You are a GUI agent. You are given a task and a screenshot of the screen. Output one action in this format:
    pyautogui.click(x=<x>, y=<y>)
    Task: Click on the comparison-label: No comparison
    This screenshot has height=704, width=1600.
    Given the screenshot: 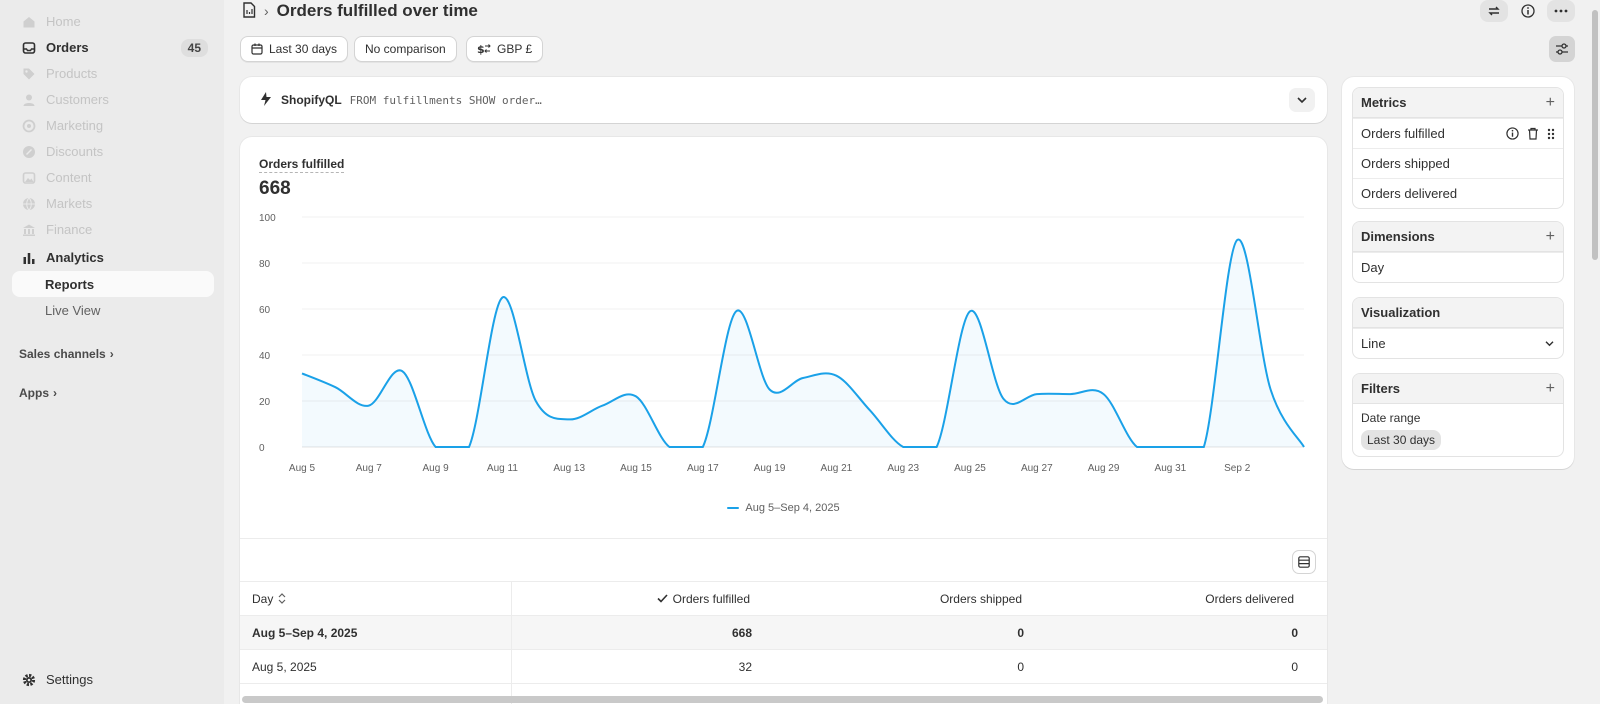 What is the action you would take?
    pyautogui.click(x=405, y=49)
    